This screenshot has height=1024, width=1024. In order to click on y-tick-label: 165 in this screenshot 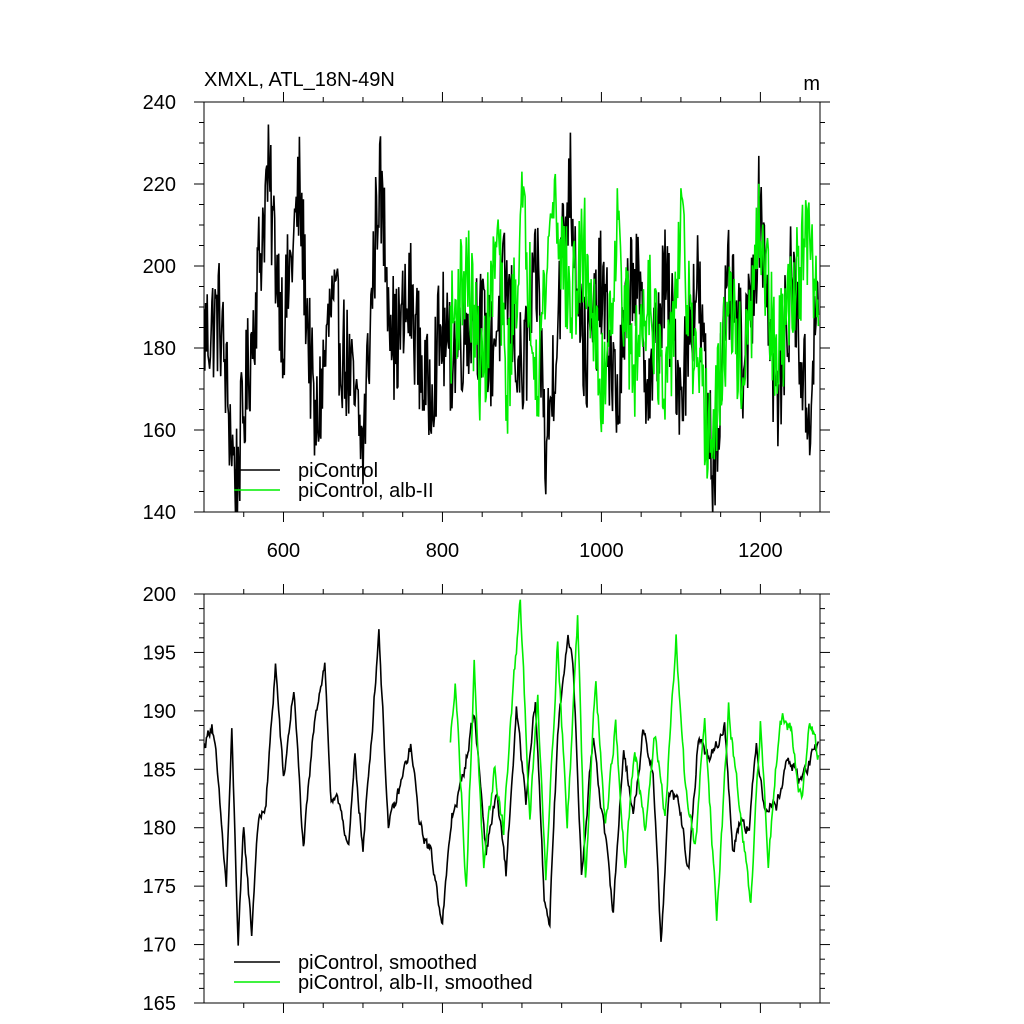, I will do `click(159, 1004)`.